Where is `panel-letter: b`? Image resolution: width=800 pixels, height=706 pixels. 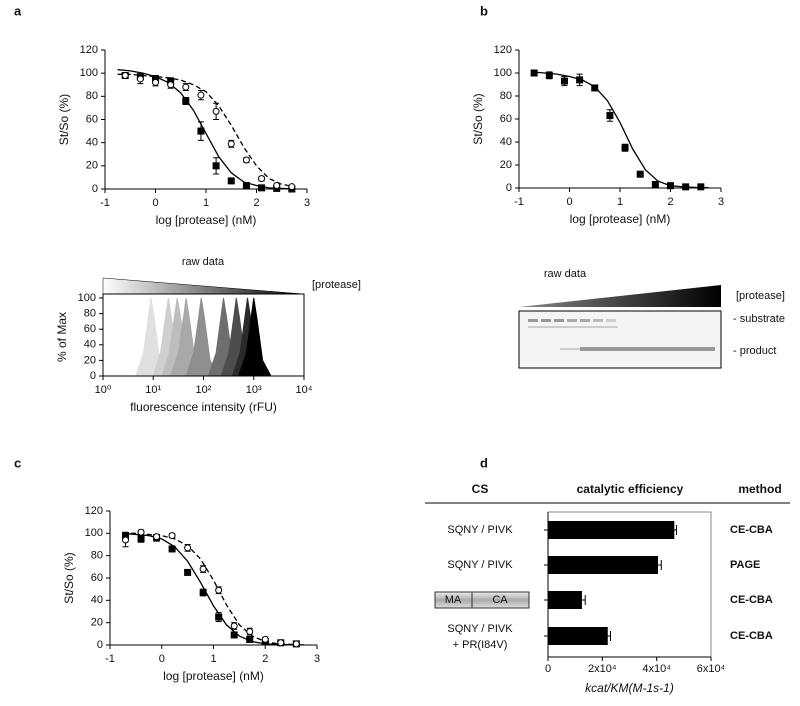
panel-letter: b is located at coordinates (484, 10).